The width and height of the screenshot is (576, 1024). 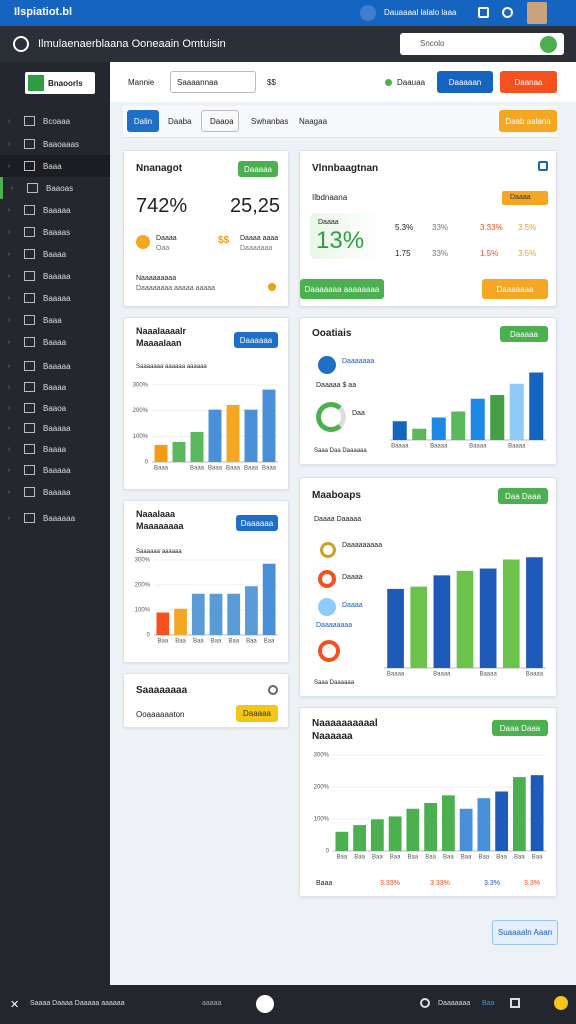 I want to click on nav-item: › Bcoaaa, so click(x=39, y=121).